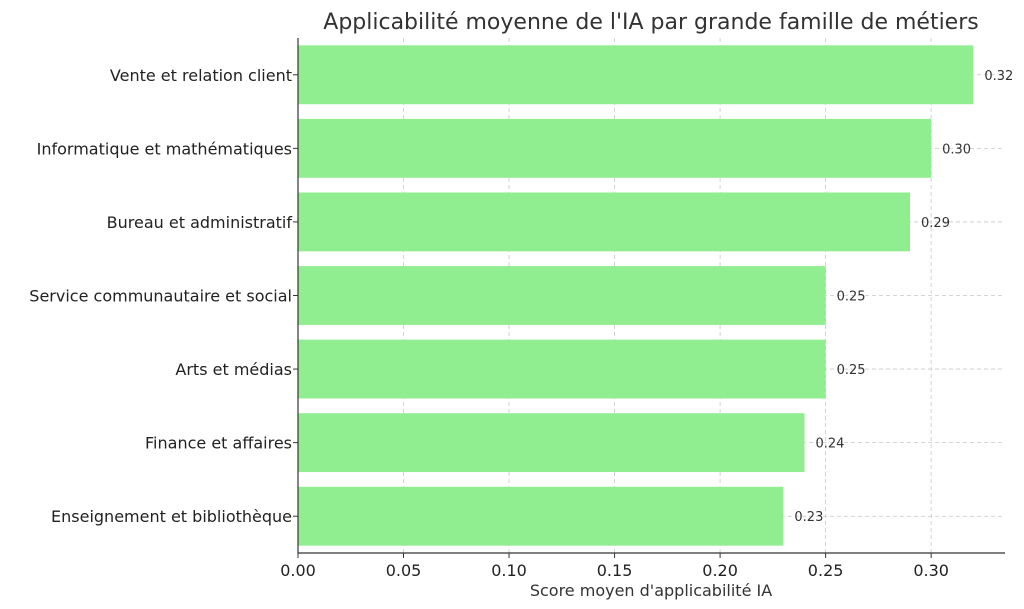 Image resolution: width=1024 pixels, height=609 pixels. What do you see at coordinates (651, 590) in the screenshot?
I see `x-axis-label: Score moyen d'applicabilité IA` at bounding box center [651, 590].